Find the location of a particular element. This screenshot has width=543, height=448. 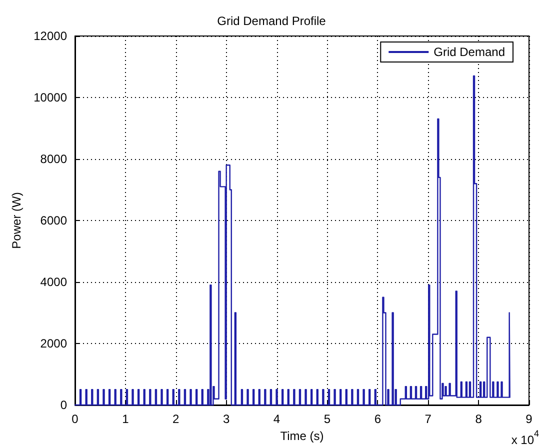

x-tick-label: 2 is located at coordinates (176, 419).